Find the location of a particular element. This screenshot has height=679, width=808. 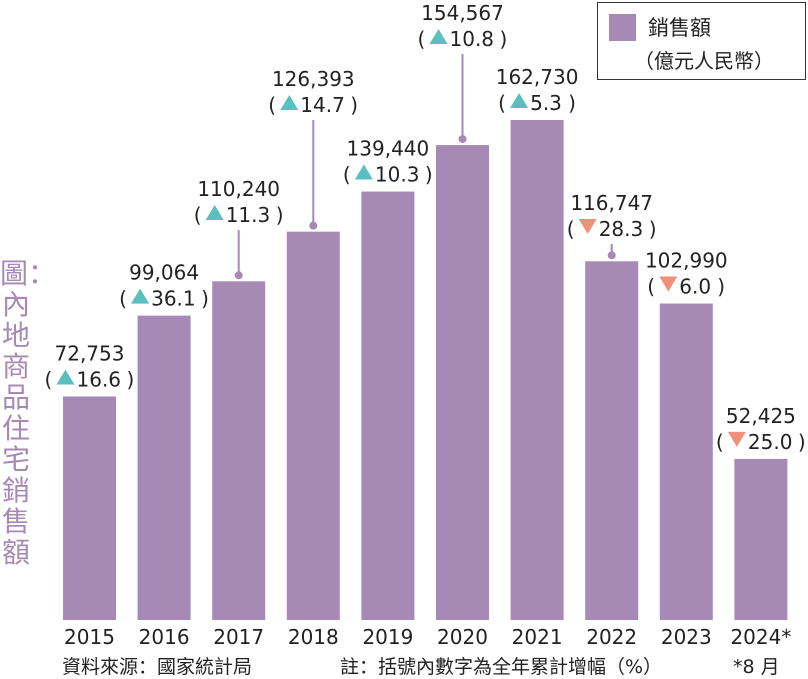

footnote: *8 月 is located at coordinates (756, 667).